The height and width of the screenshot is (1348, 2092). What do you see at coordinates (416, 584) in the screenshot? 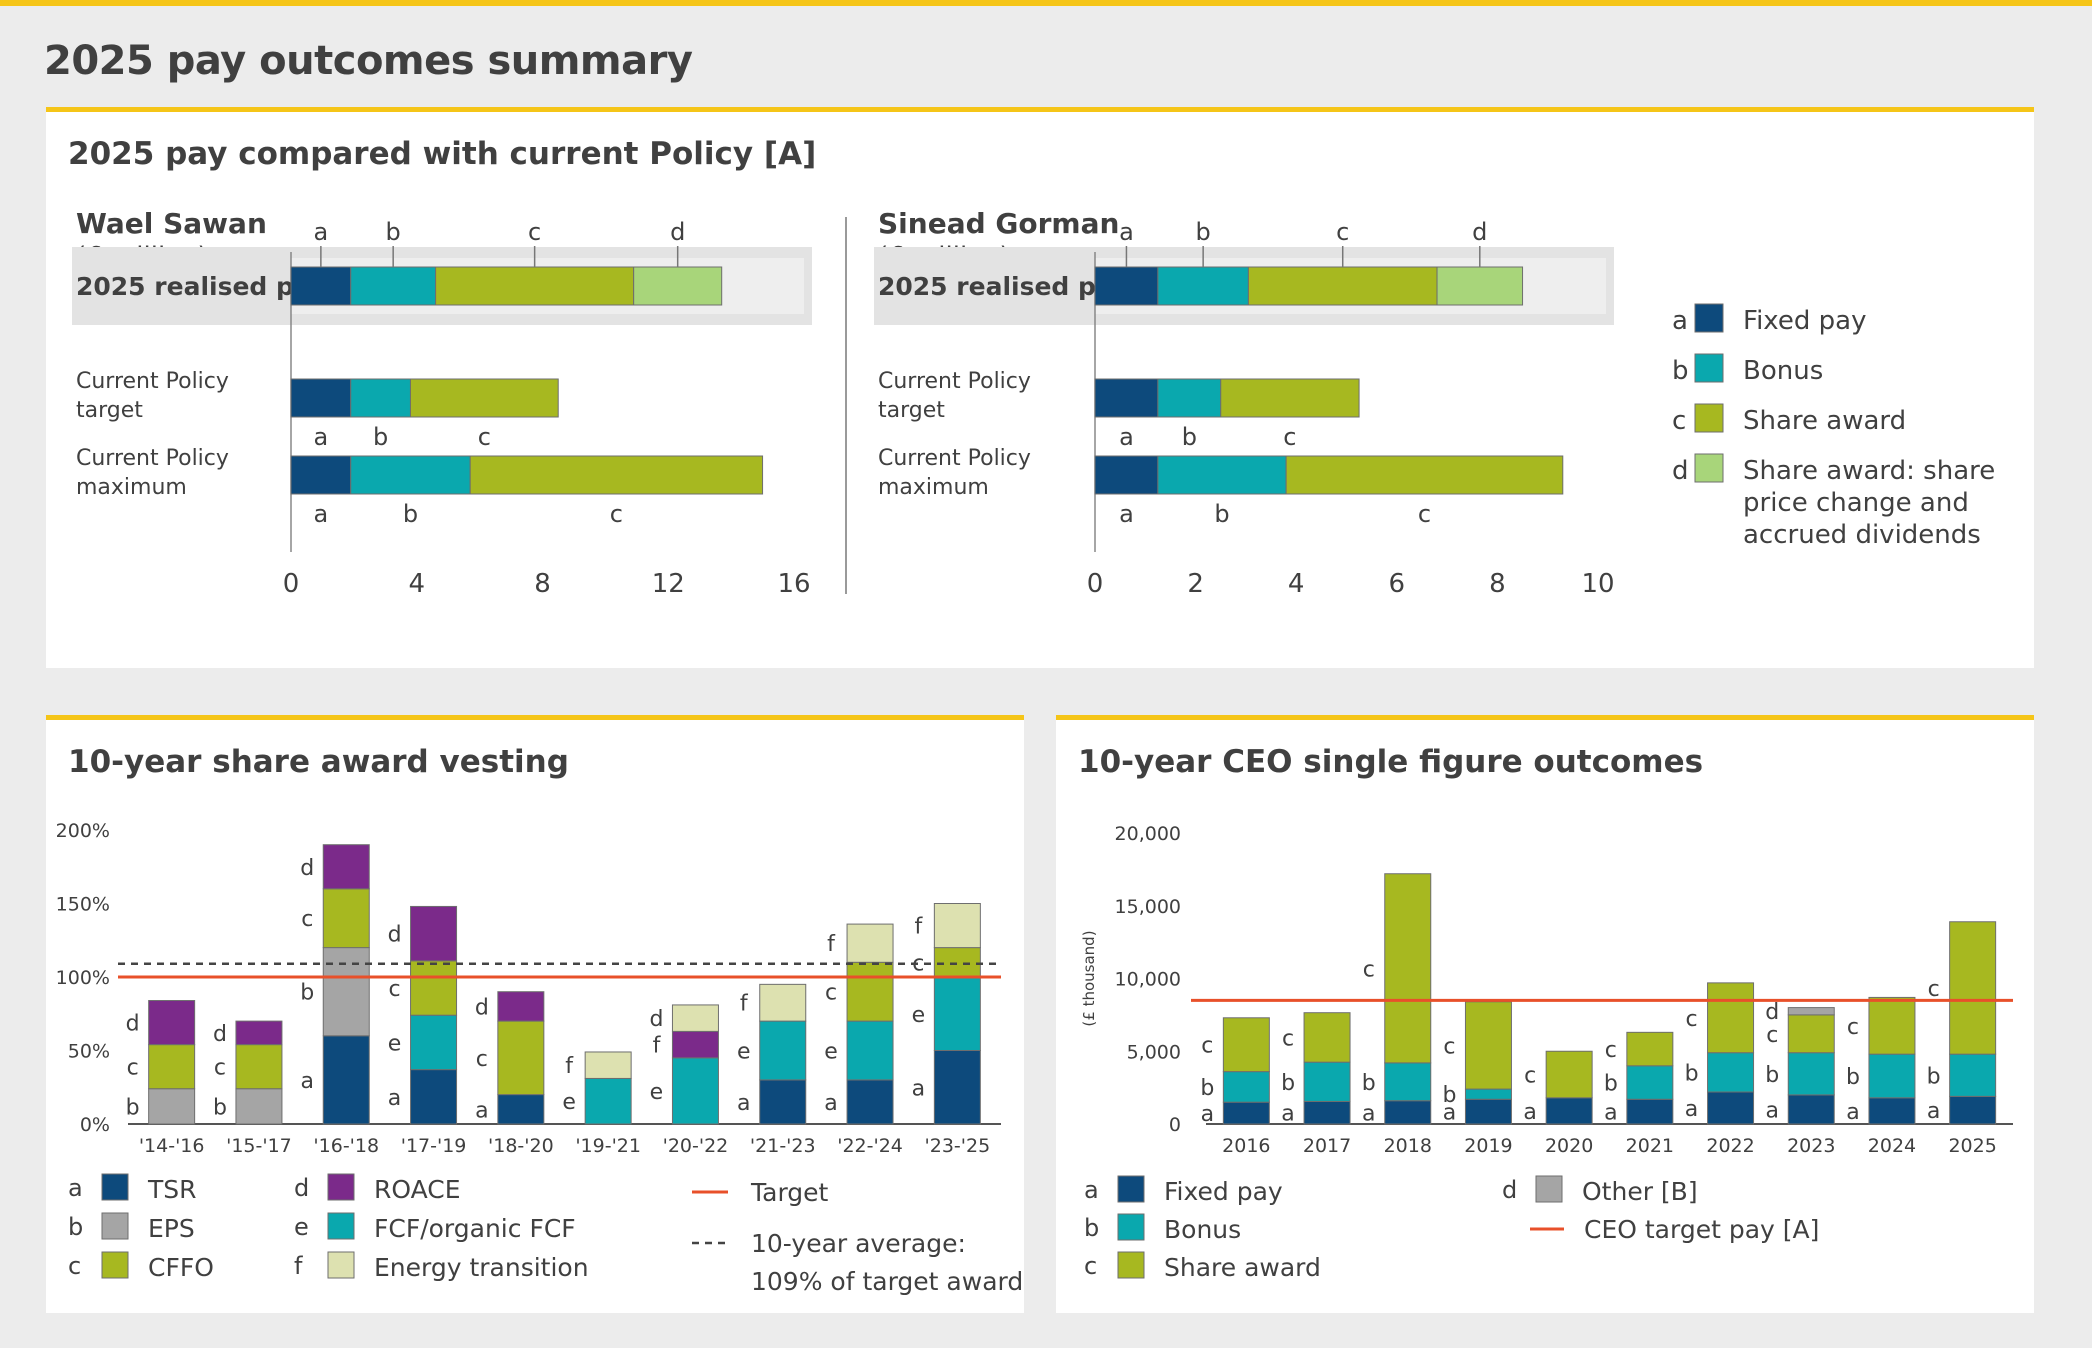
I see `x-tick-label: 4` at bounding box center [416, 584].